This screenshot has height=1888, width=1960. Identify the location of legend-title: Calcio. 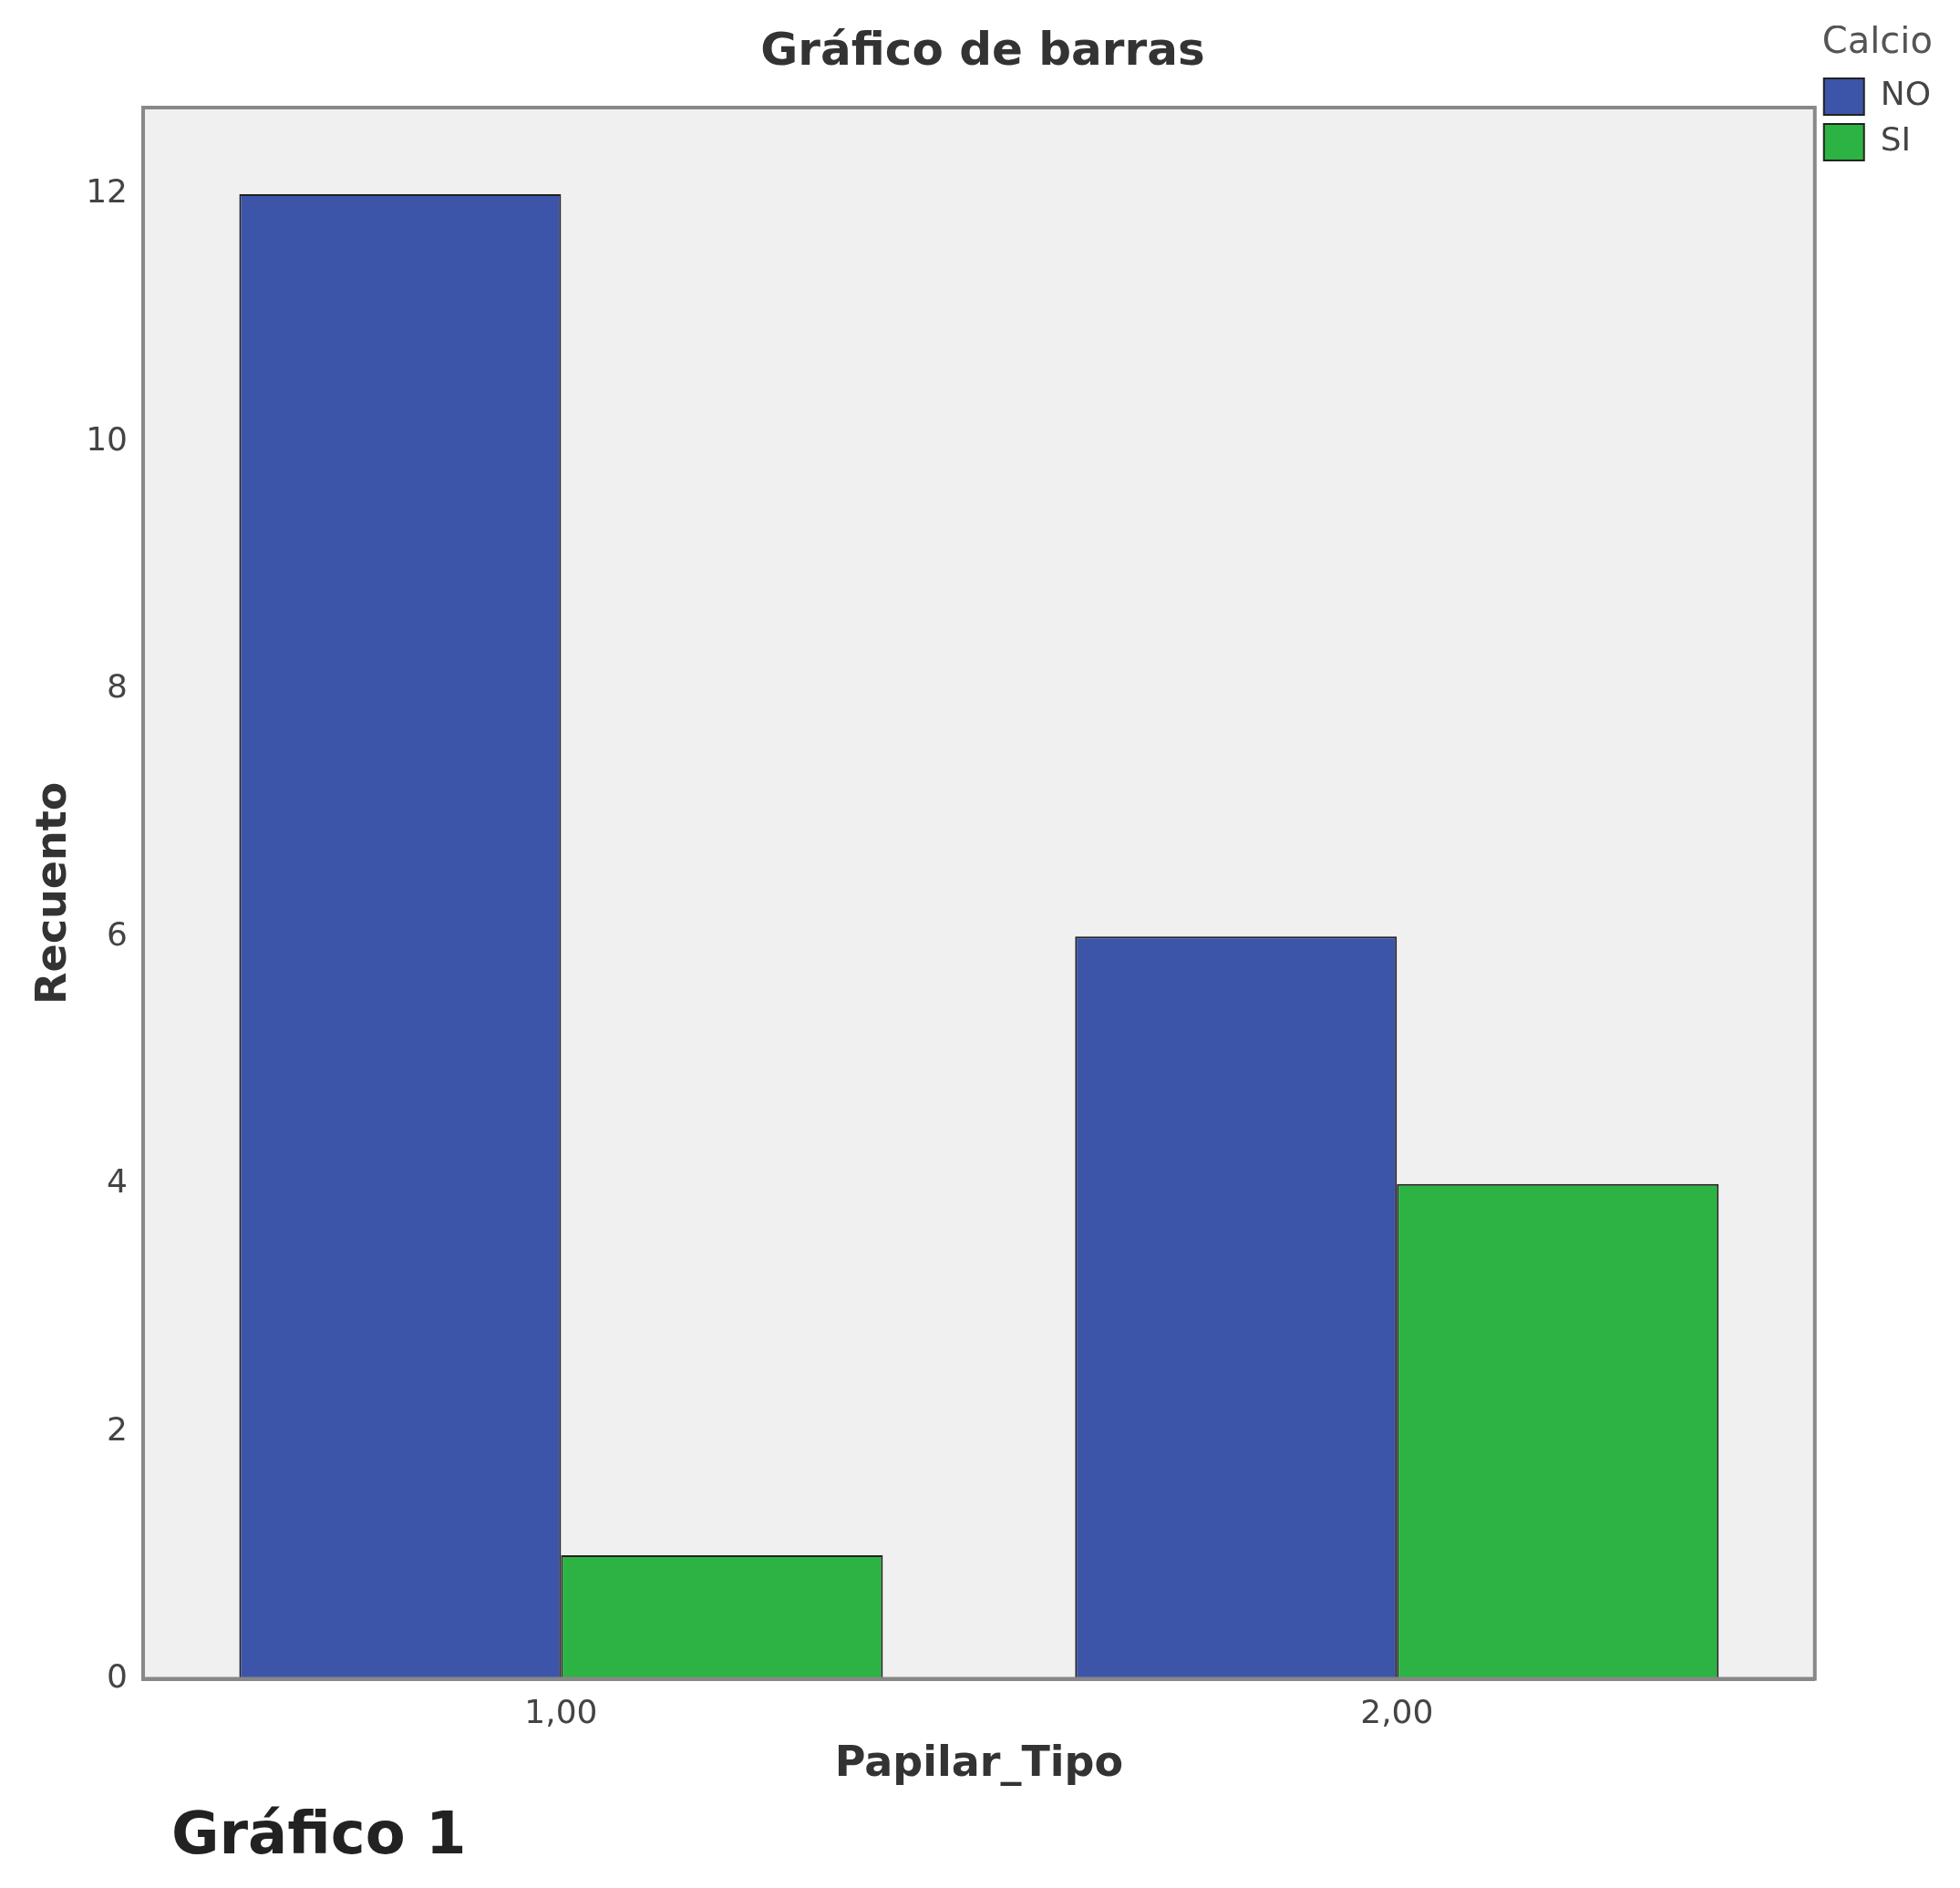
(1877, 40).